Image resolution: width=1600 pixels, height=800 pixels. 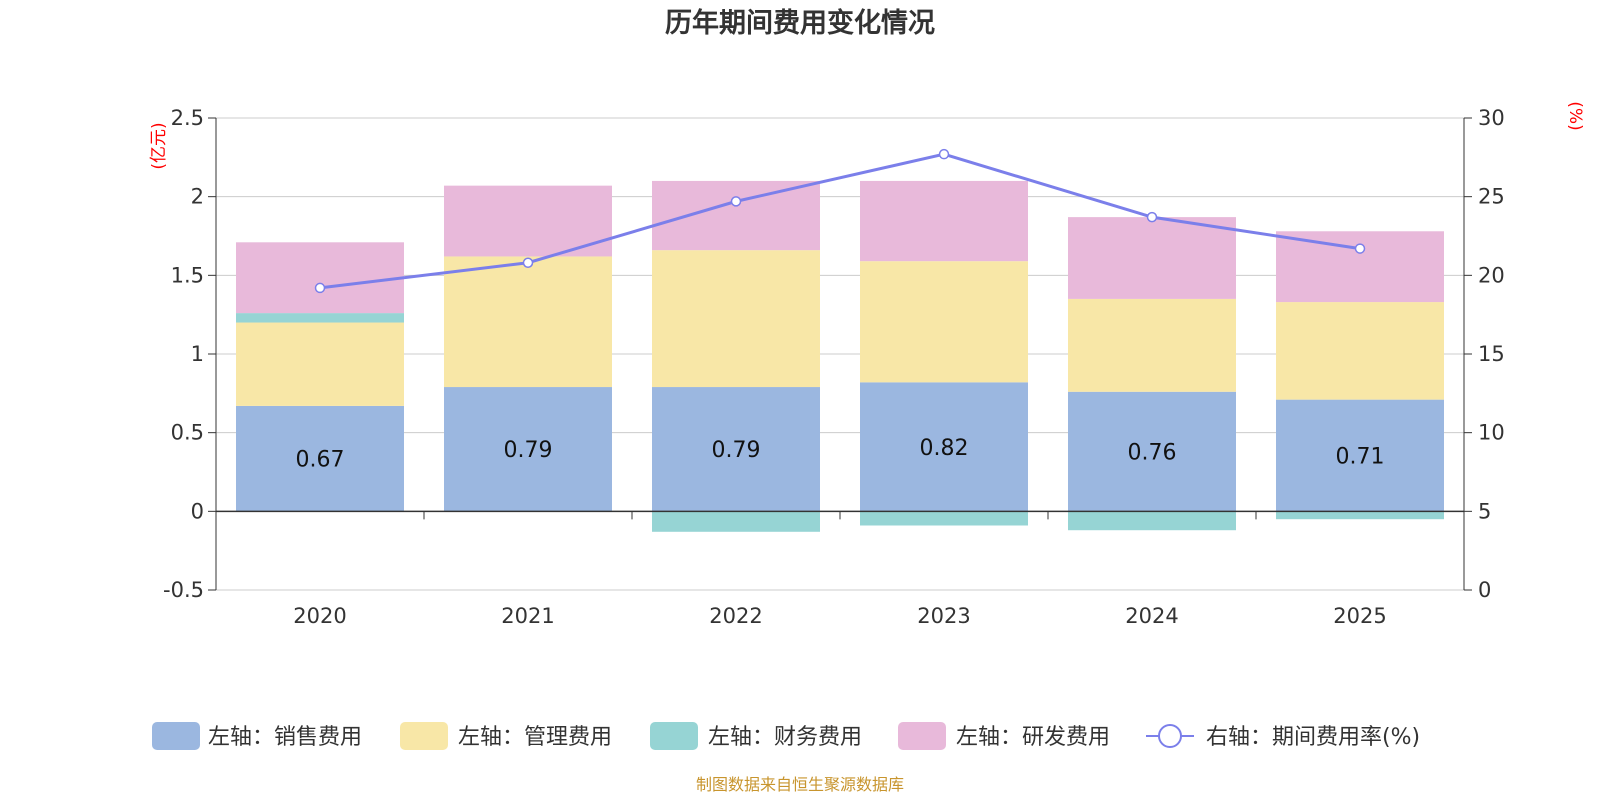 I want to click on bar-3-2022, so click(x=736, y=215).